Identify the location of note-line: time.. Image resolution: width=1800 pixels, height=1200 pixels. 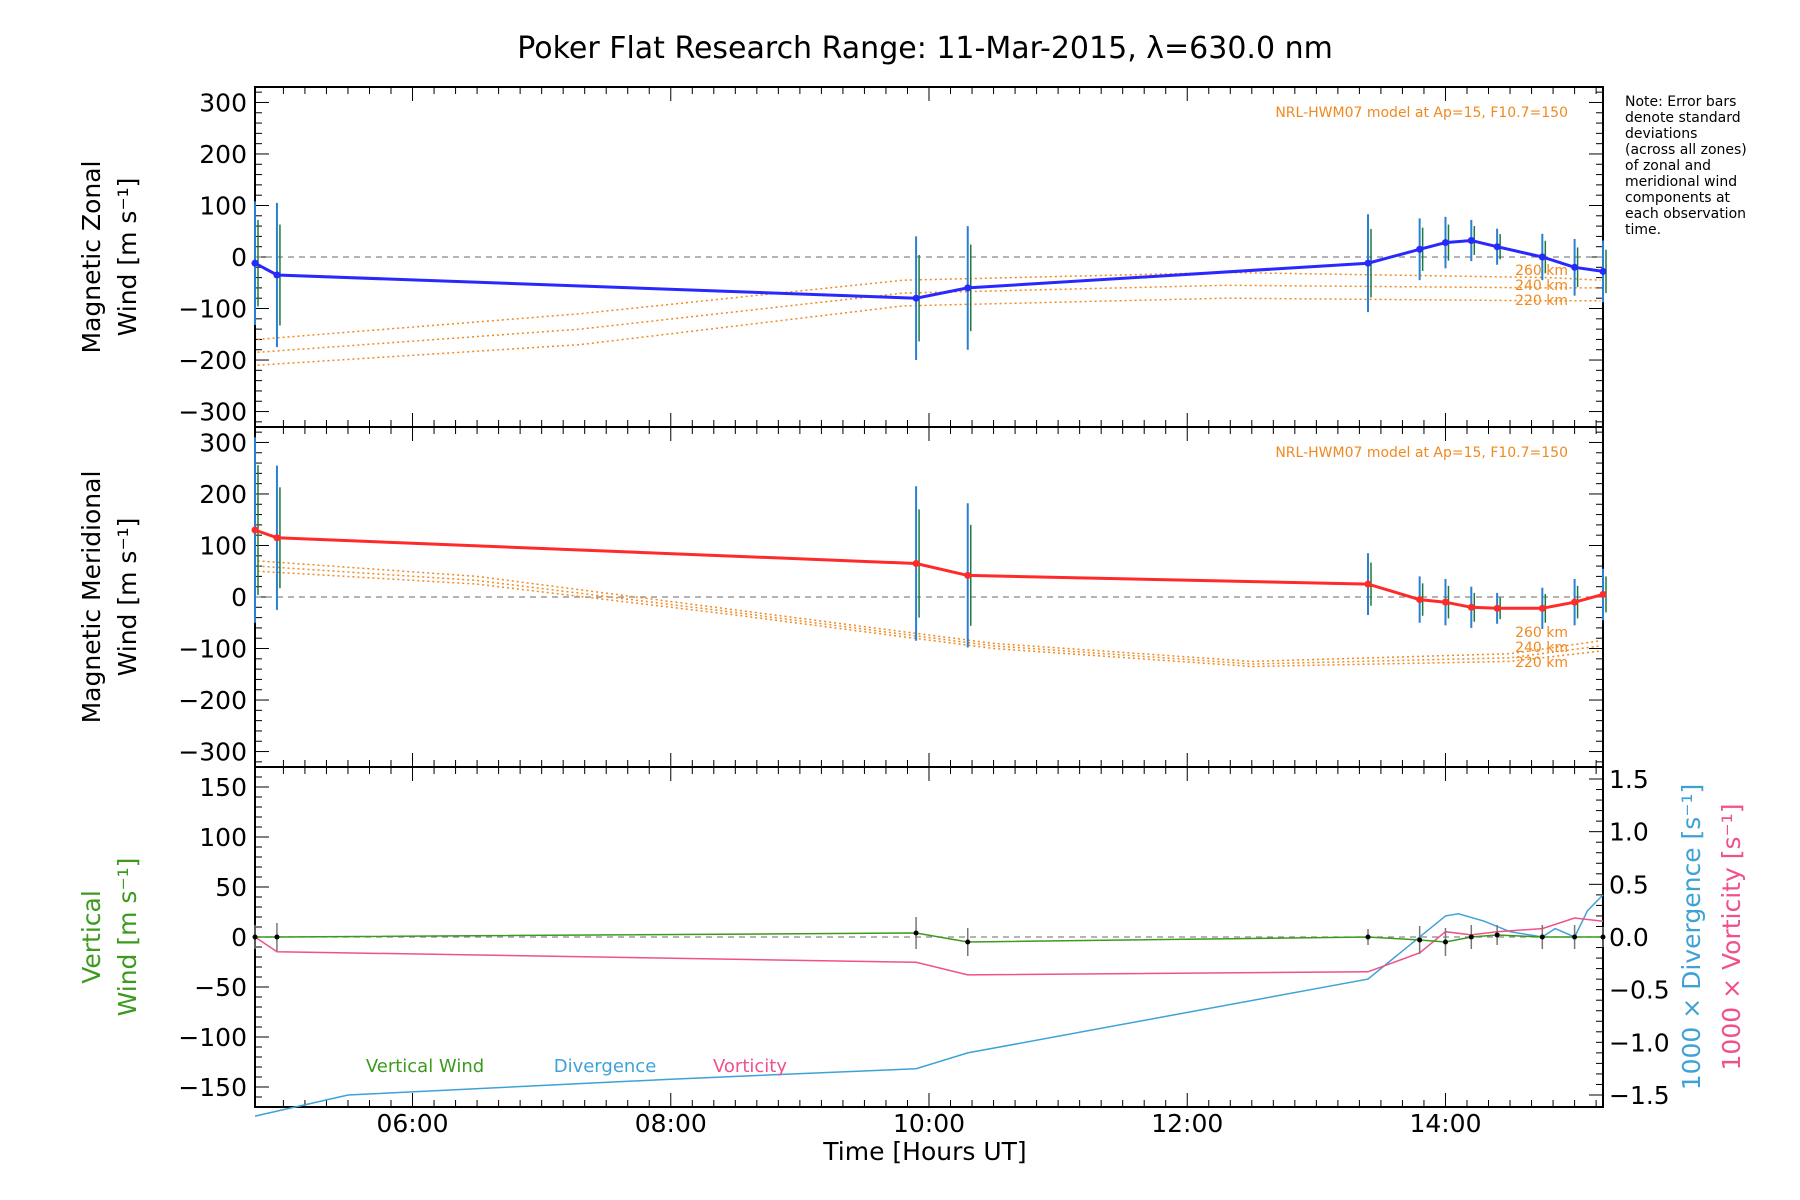
(1643, 230).